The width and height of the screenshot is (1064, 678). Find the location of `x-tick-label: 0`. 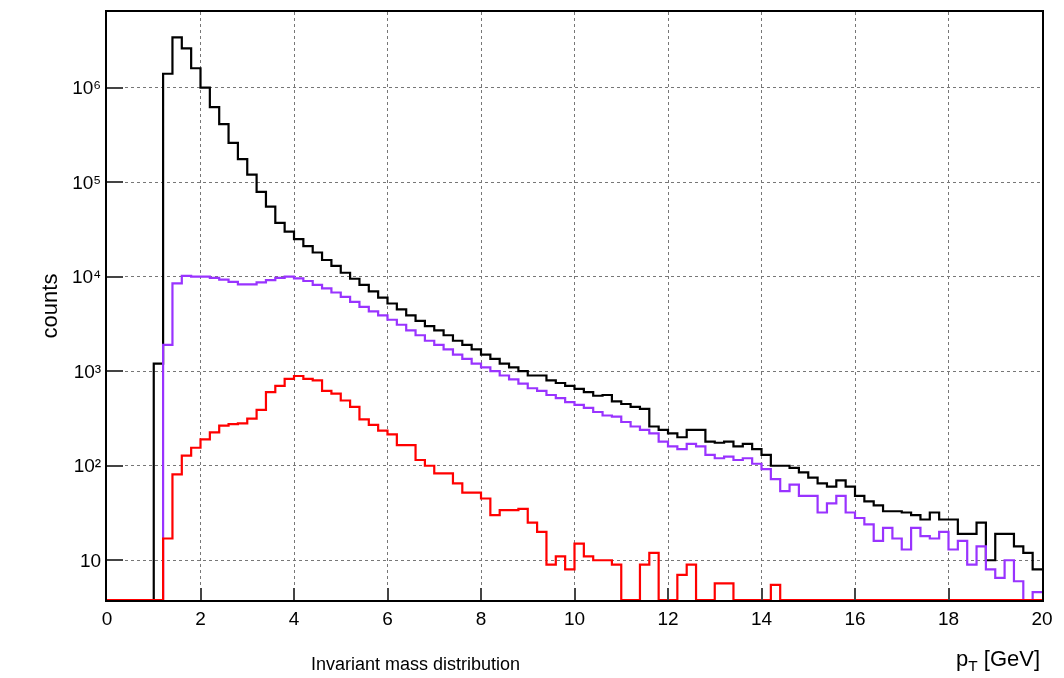

x-tick-label: 0 is located at coordinates (107, 618).